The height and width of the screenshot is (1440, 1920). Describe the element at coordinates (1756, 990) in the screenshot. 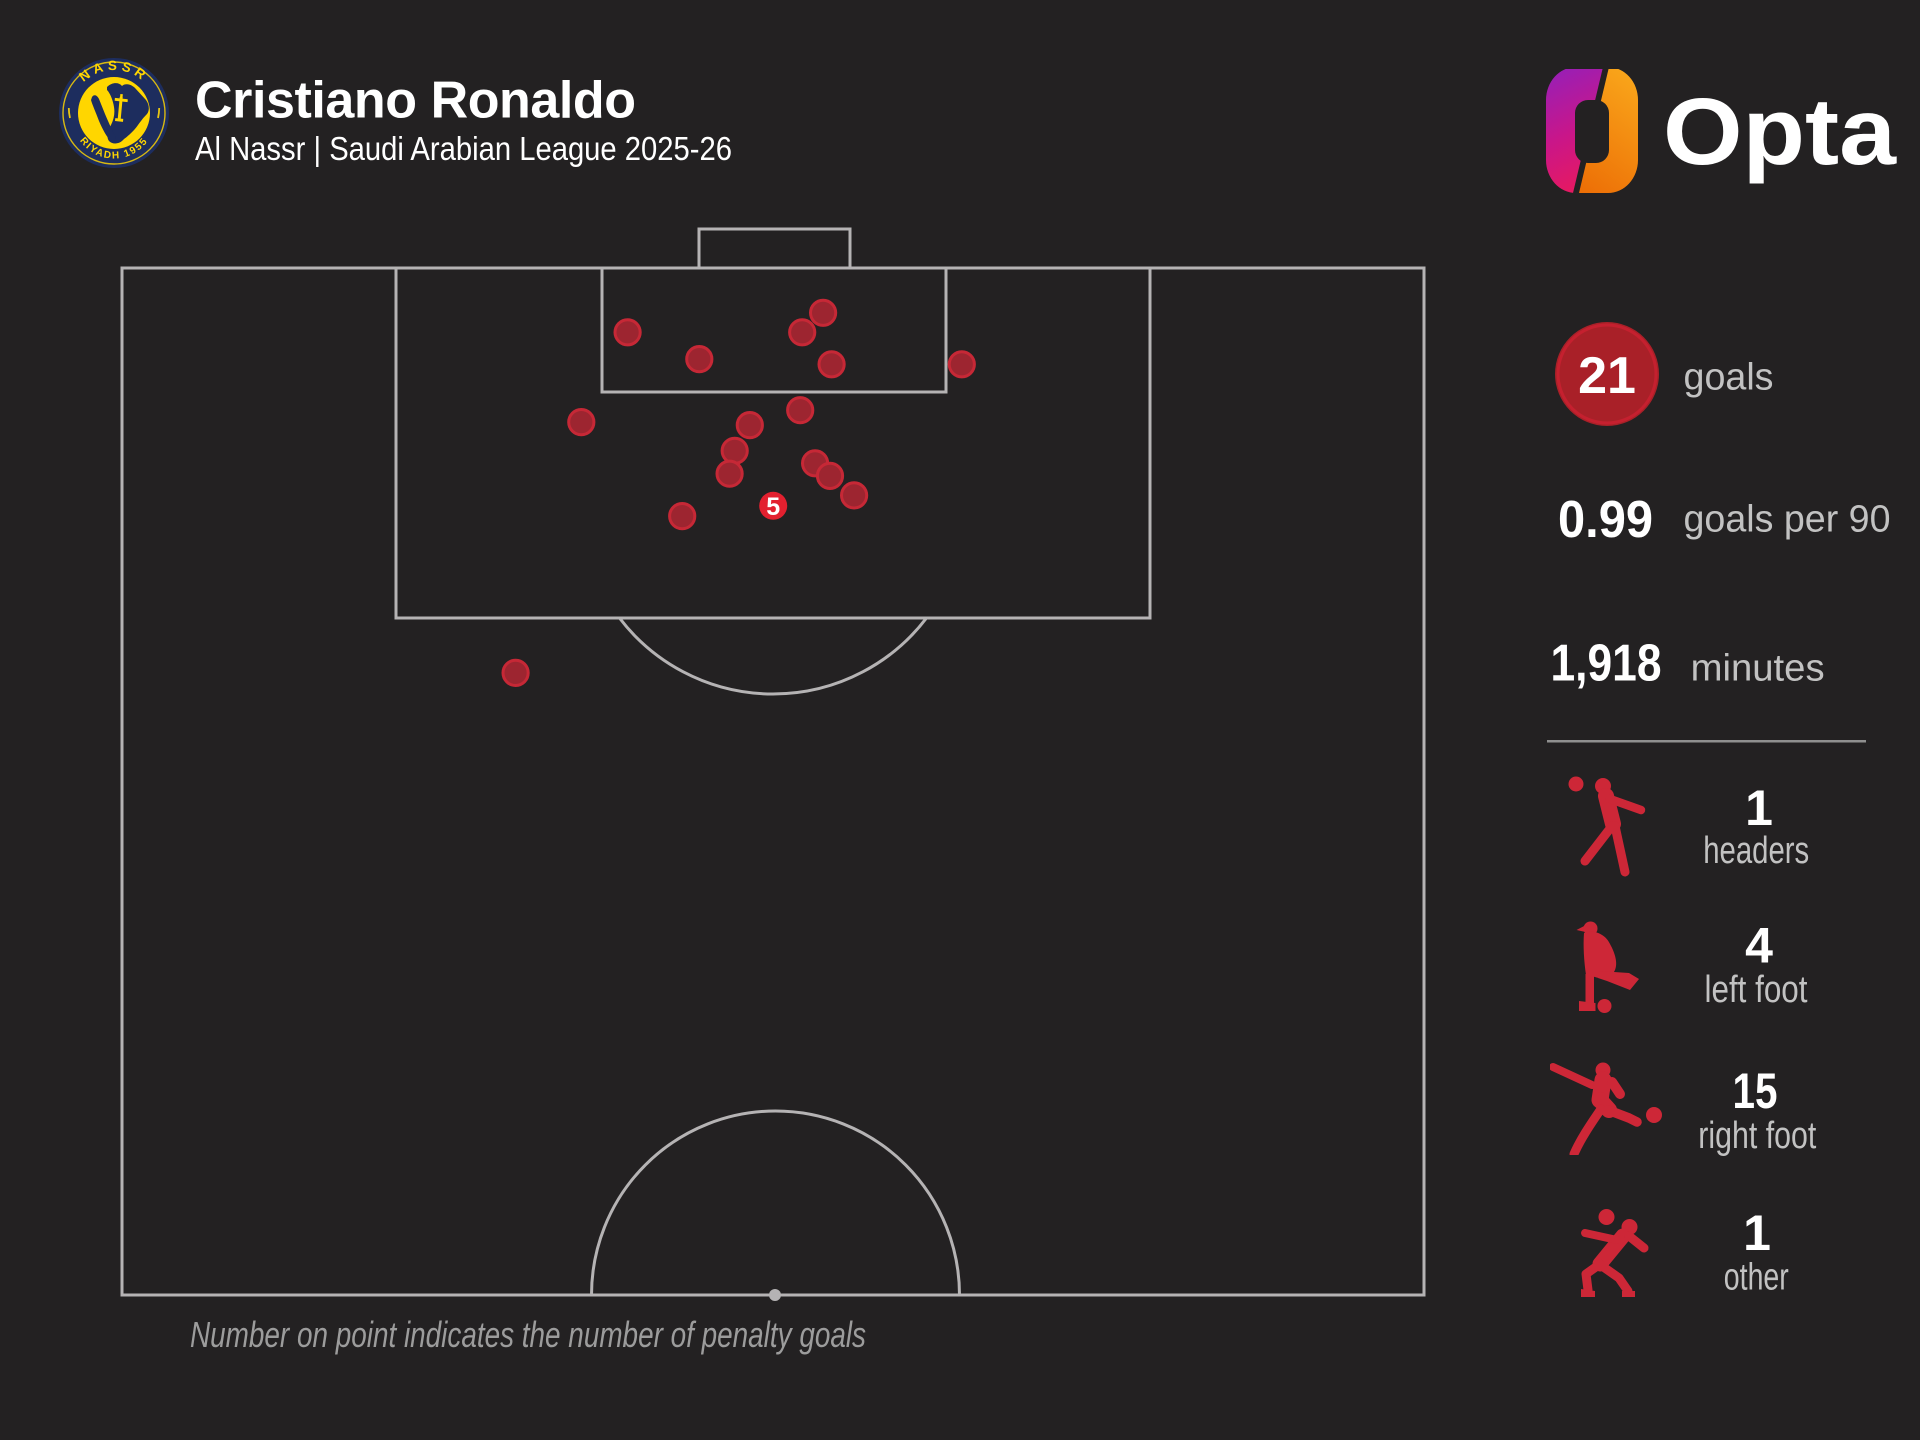

I see `svg-text: left foot` at that location.